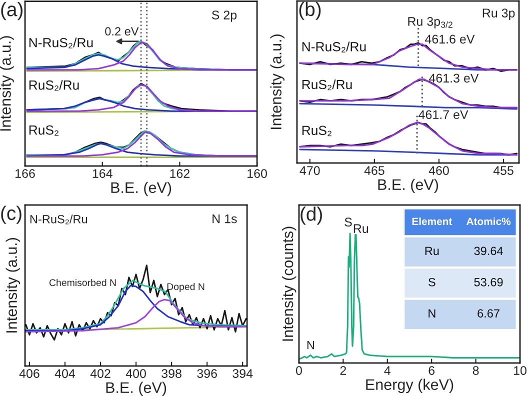  I want to click on text: Atomic%, so click(488, 221).